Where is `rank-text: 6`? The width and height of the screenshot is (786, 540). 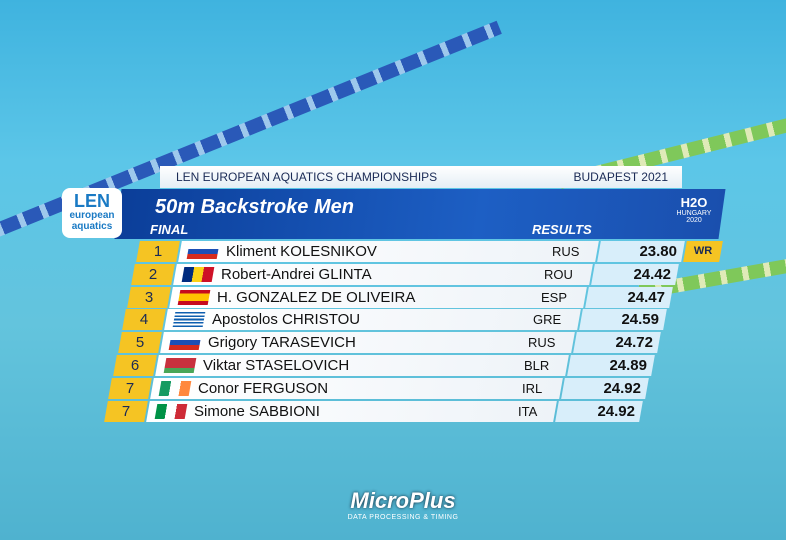 rank-text: 6 is located at coordinates (135, 365).